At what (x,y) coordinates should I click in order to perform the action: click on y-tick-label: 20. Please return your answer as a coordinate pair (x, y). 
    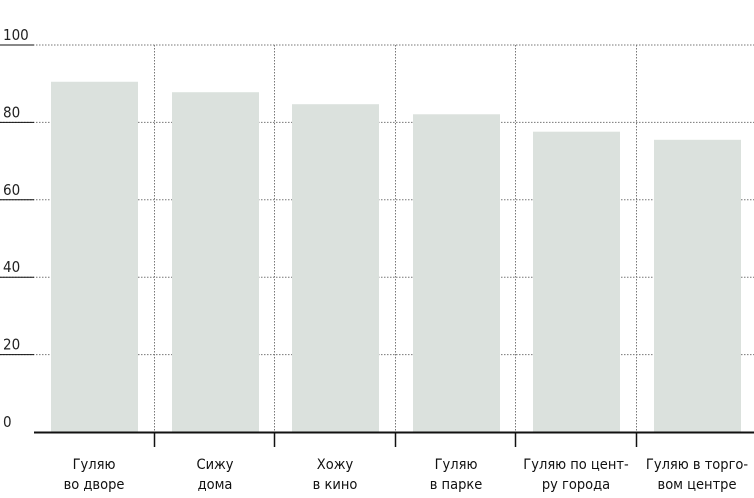
    Looking at the image, I should click on (11, 345).